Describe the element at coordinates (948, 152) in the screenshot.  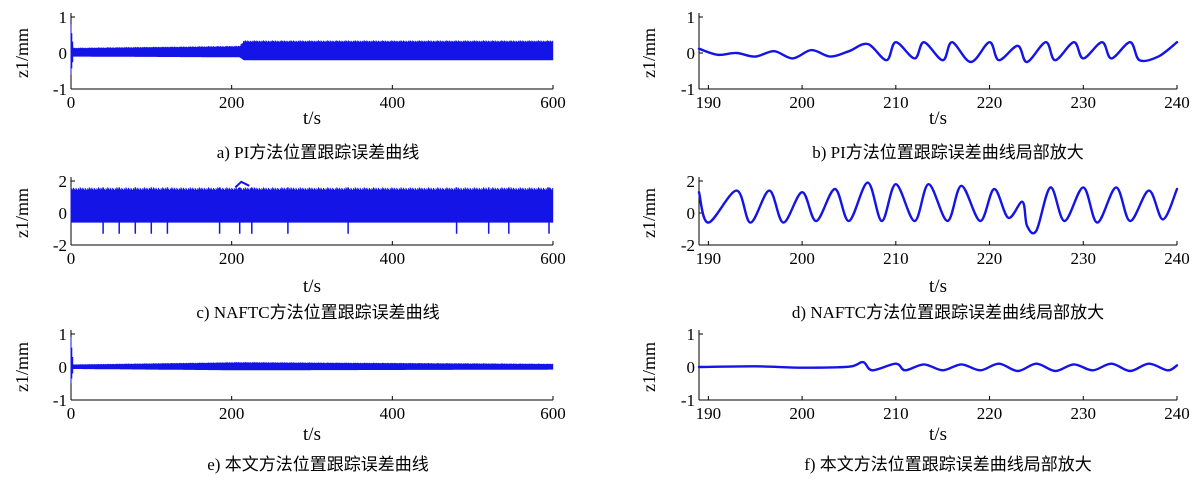
I see `panel-caption: b) PI方法位置跟踪误差曲线局部放大` at that location.